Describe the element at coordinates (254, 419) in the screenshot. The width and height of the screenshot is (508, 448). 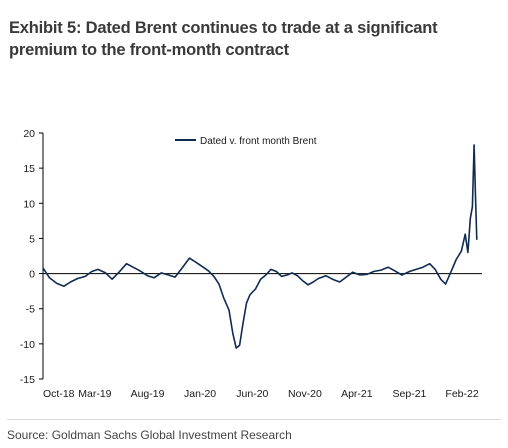
I see `footer-divider` at that location.